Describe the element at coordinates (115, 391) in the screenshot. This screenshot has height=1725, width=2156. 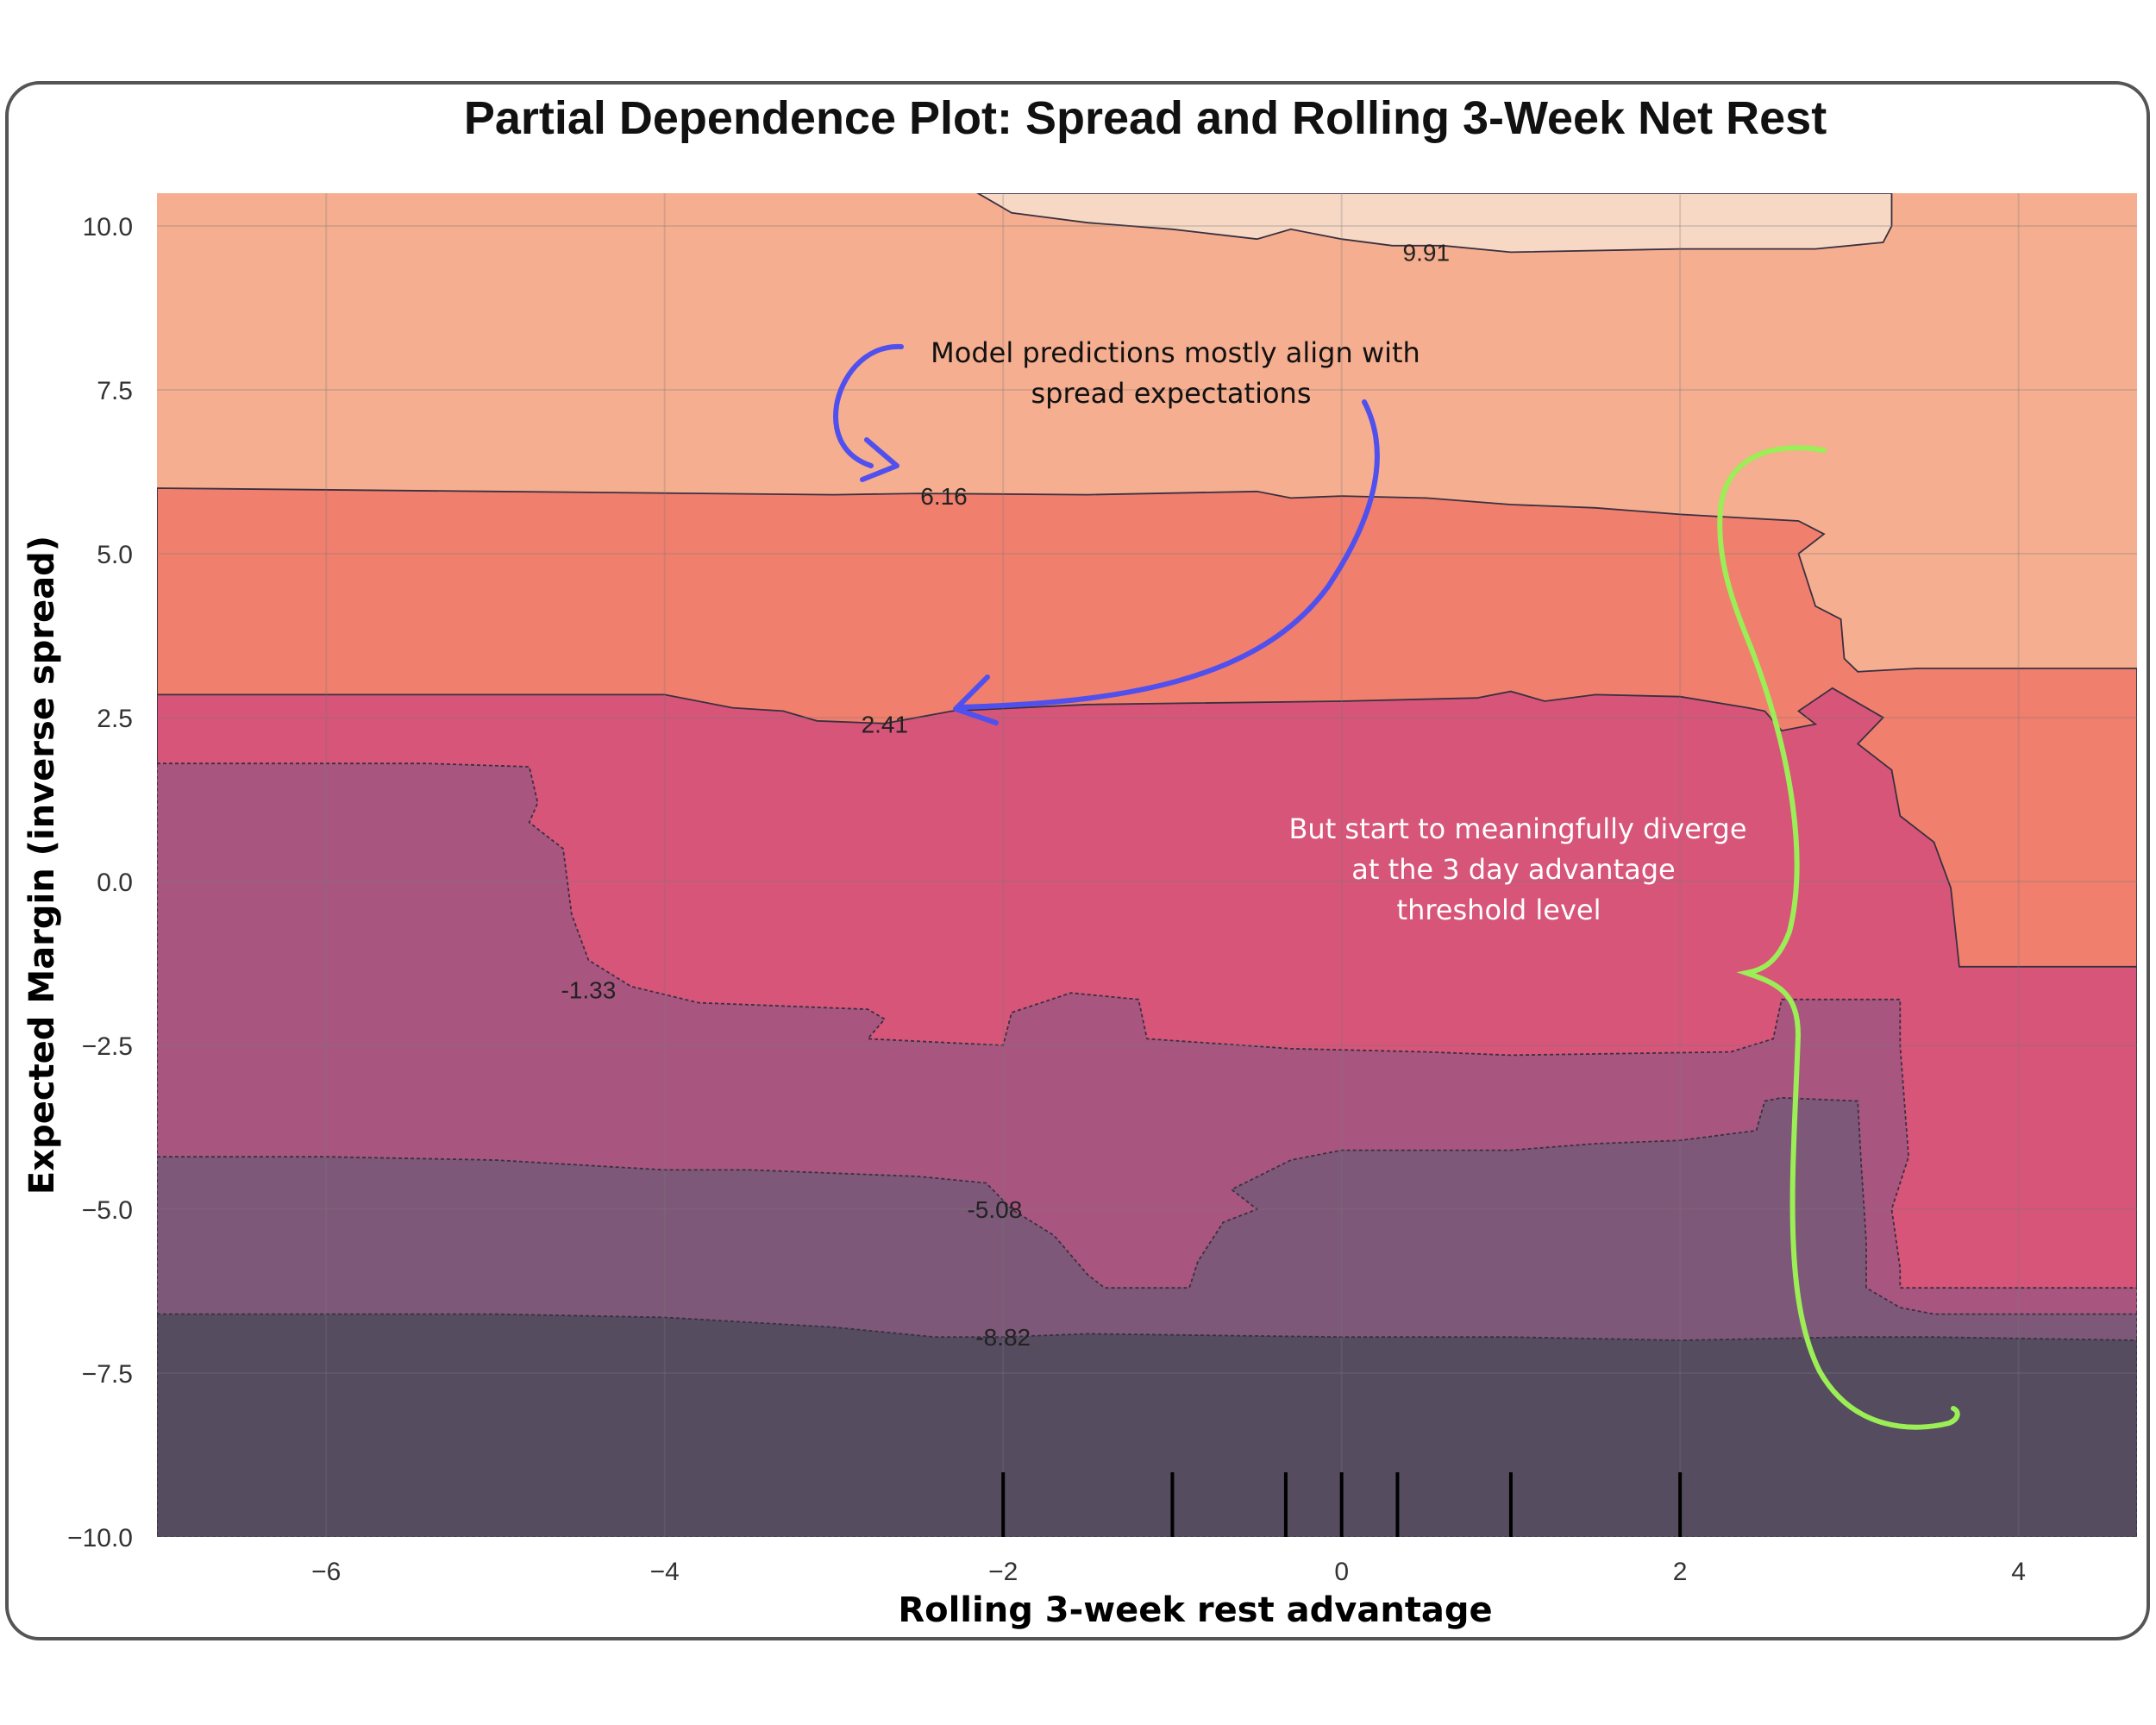
I see `y-tick-label: 7.5` at that location.